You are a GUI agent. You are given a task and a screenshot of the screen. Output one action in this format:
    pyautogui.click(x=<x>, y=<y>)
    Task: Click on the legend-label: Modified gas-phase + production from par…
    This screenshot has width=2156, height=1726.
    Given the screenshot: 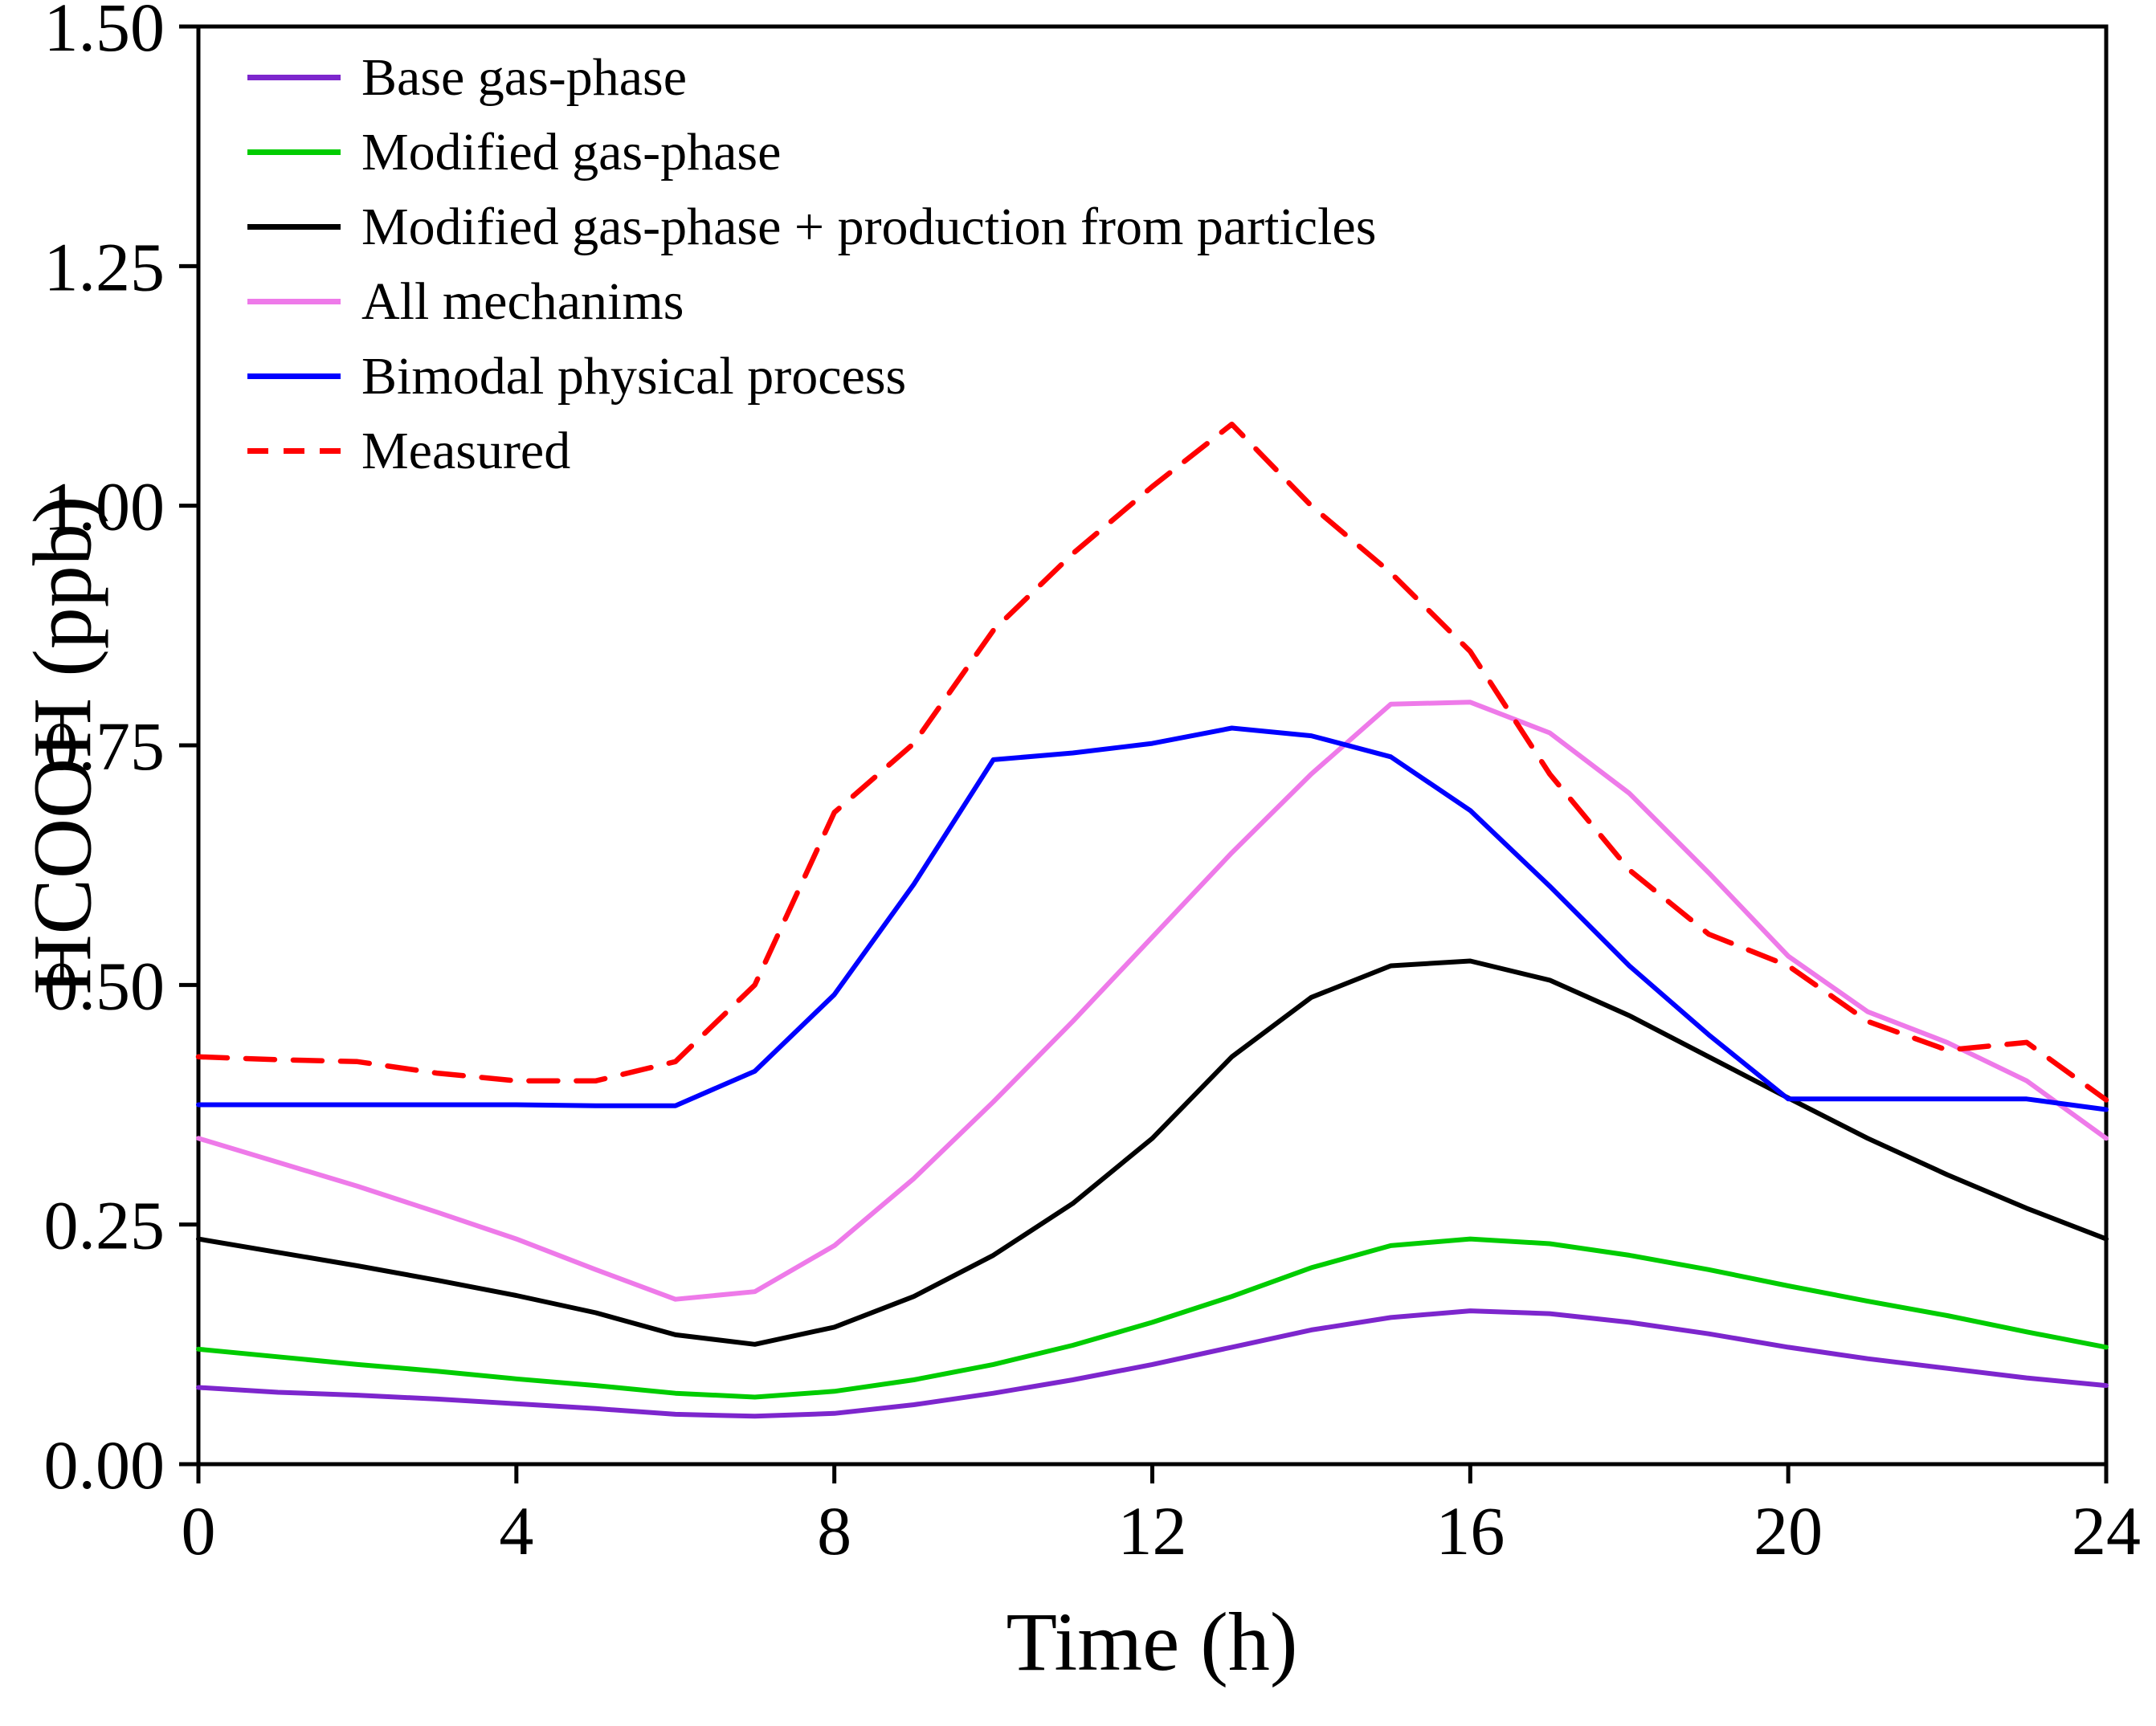 What is the action you would take?
    pyautogui.click(x=869, y=226)
    